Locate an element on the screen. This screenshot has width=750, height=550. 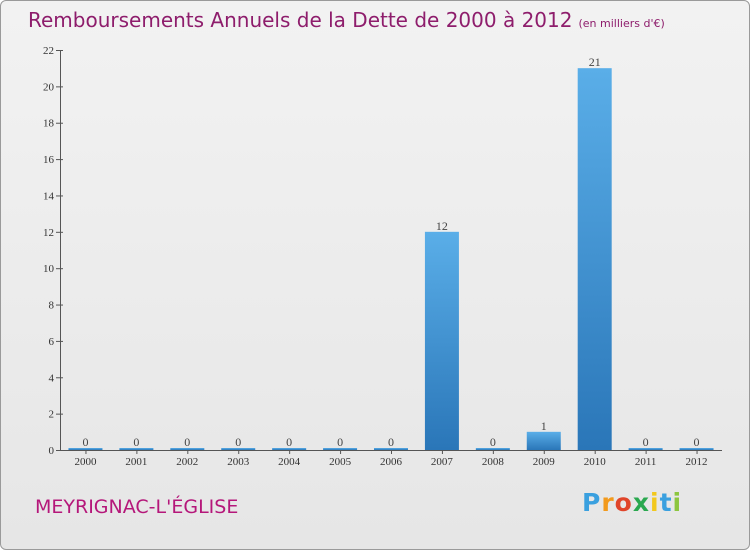
y-tick-label: 12 is located at coordinates (48, 233).